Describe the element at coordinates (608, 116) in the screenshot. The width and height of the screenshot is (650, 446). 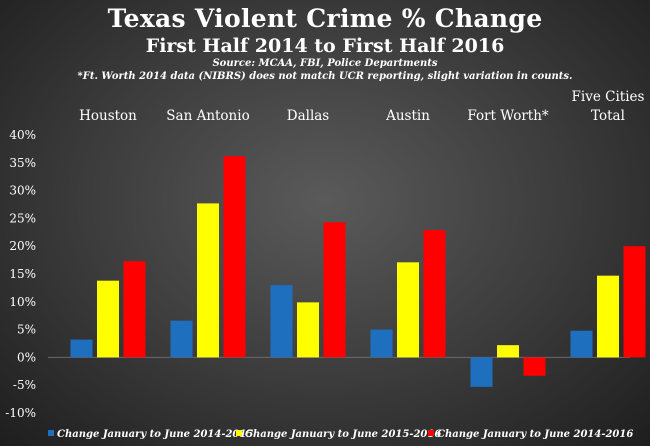
I see `category-label: Total` at that location.